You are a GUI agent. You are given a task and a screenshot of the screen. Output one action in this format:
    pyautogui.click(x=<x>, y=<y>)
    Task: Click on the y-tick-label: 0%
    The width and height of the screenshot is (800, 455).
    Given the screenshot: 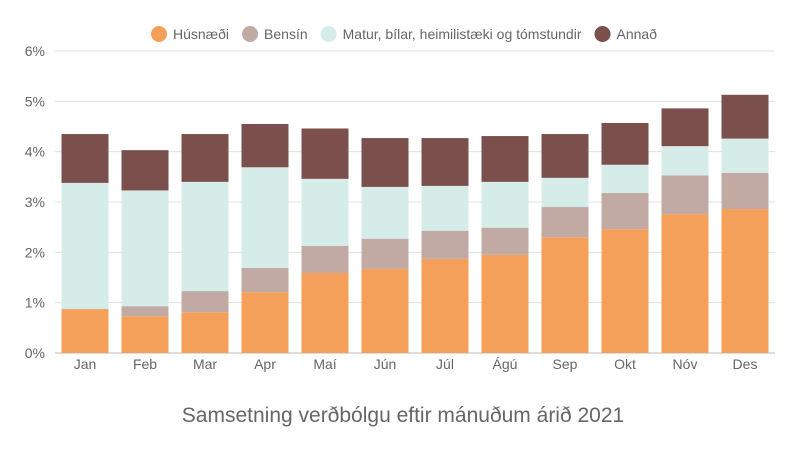 What is the action you would take?
    pyautogui.click(x=35, y=353)
    